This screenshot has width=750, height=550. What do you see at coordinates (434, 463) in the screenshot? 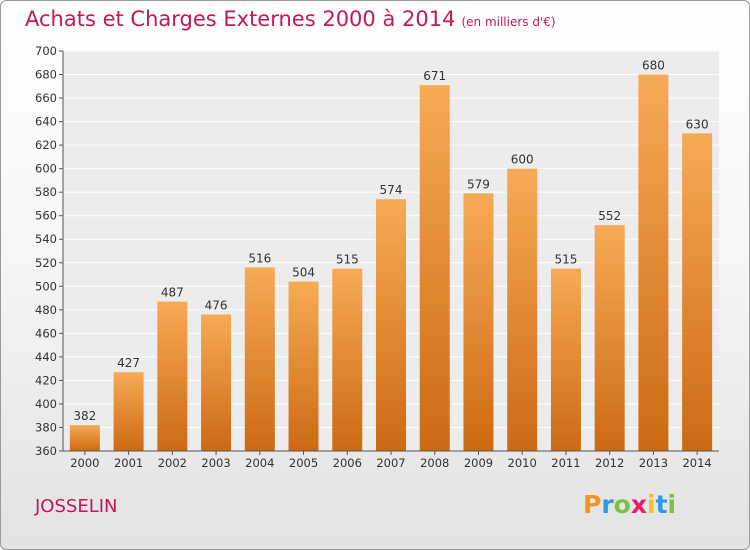
I see `x-tick-label: 2008` at bounding box center [434, 463].